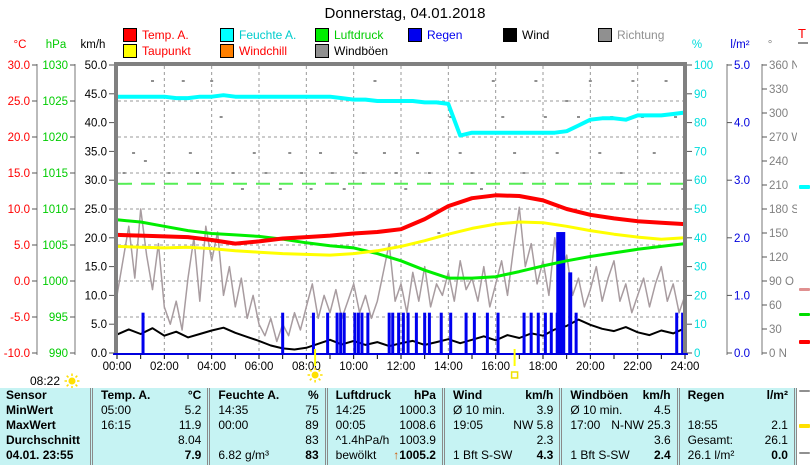  What do you see at coordinates (775, 330) in the screenshot?
I see `axis-tick-label: 30` at bounding box center [775, 330].